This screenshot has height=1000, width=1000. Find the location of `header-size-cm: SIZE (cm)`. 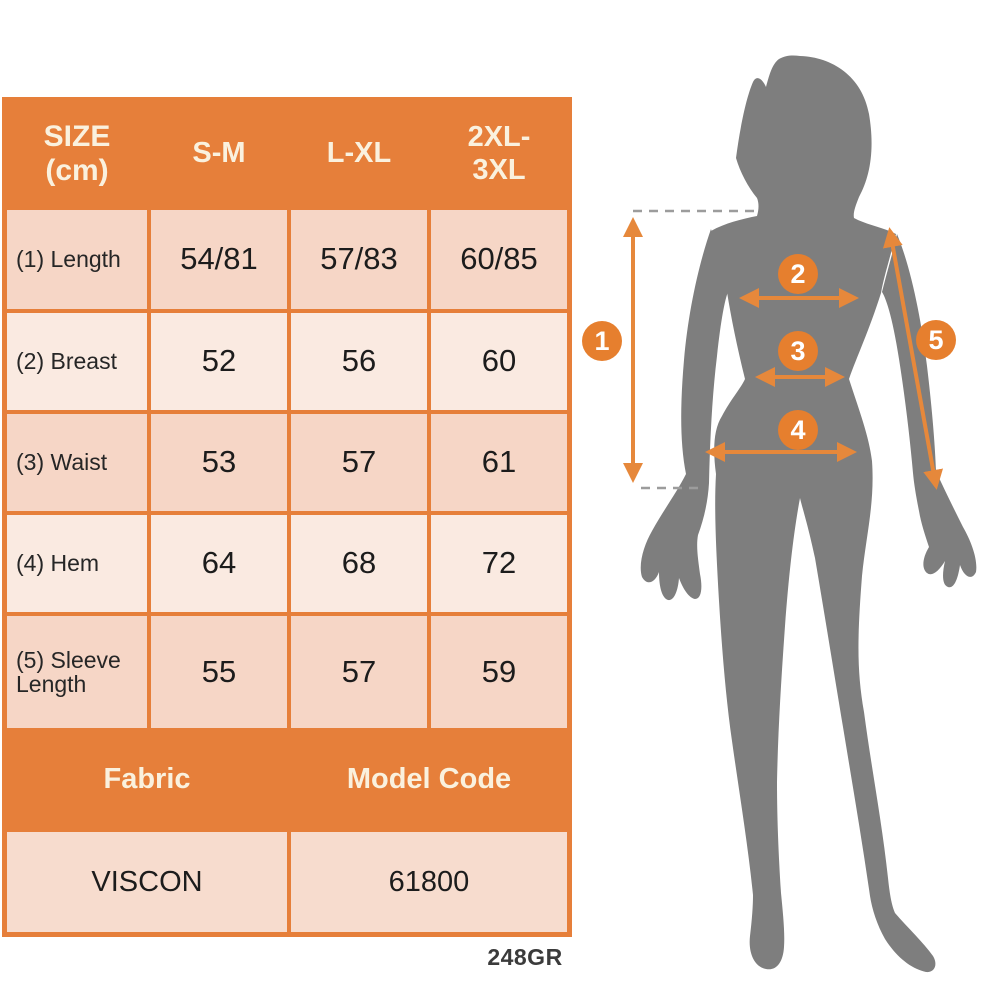

header-size-cm: SIZE (cm) is located at coordinates (77, 154).